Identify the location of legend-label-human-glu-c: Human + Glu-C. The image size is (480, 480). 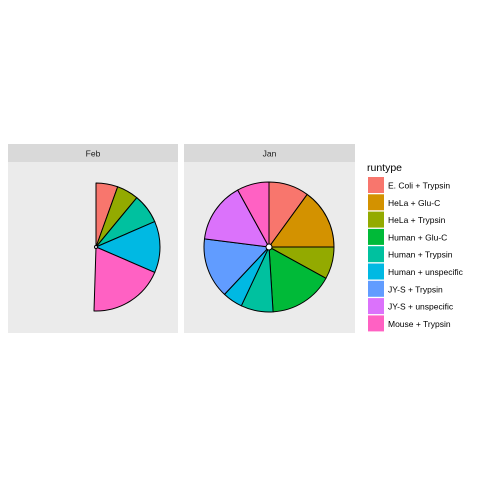
(417, 237).